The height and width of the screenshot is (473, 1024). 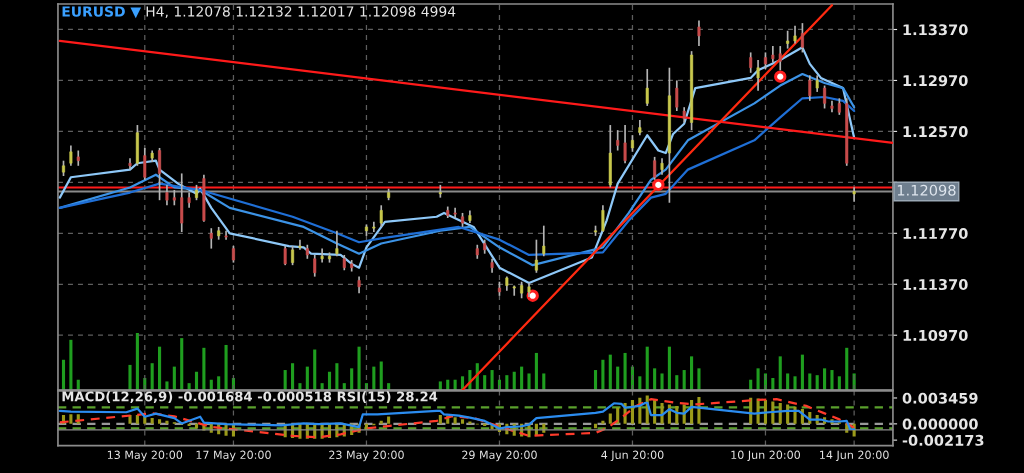 What do you see at coordinates (499, 456) in the screenshot?
I see `x-tick-label: 29 May 20:00` at bounding box center [499, 456].